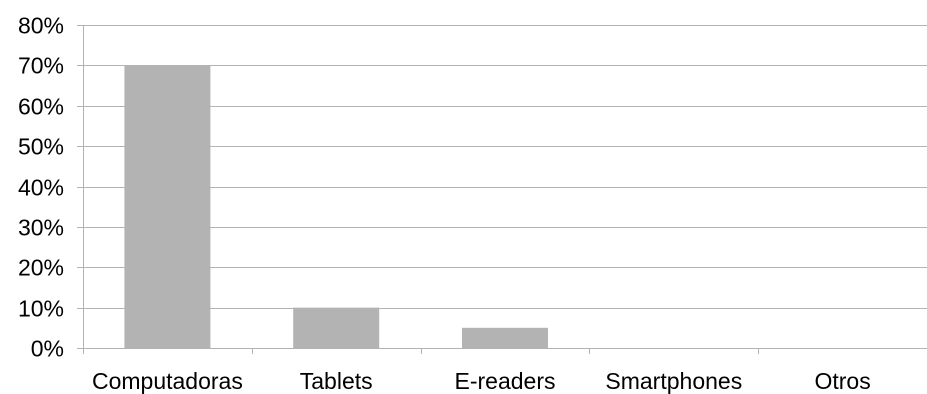 The width and height of the screenshot is (927, 394). Describe the element at coordinates (41, 26) in the screenshot. I see `y-tick-label: 80%` at that location.